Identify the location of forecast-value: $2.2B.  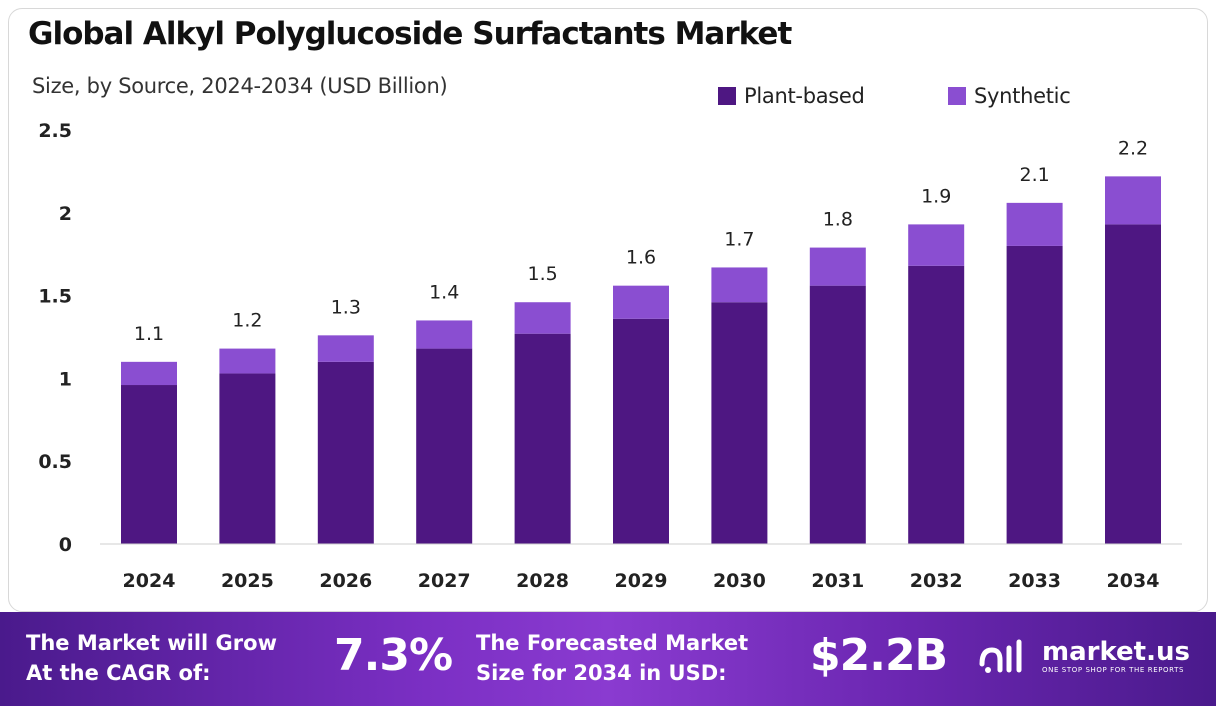
(879, 655).